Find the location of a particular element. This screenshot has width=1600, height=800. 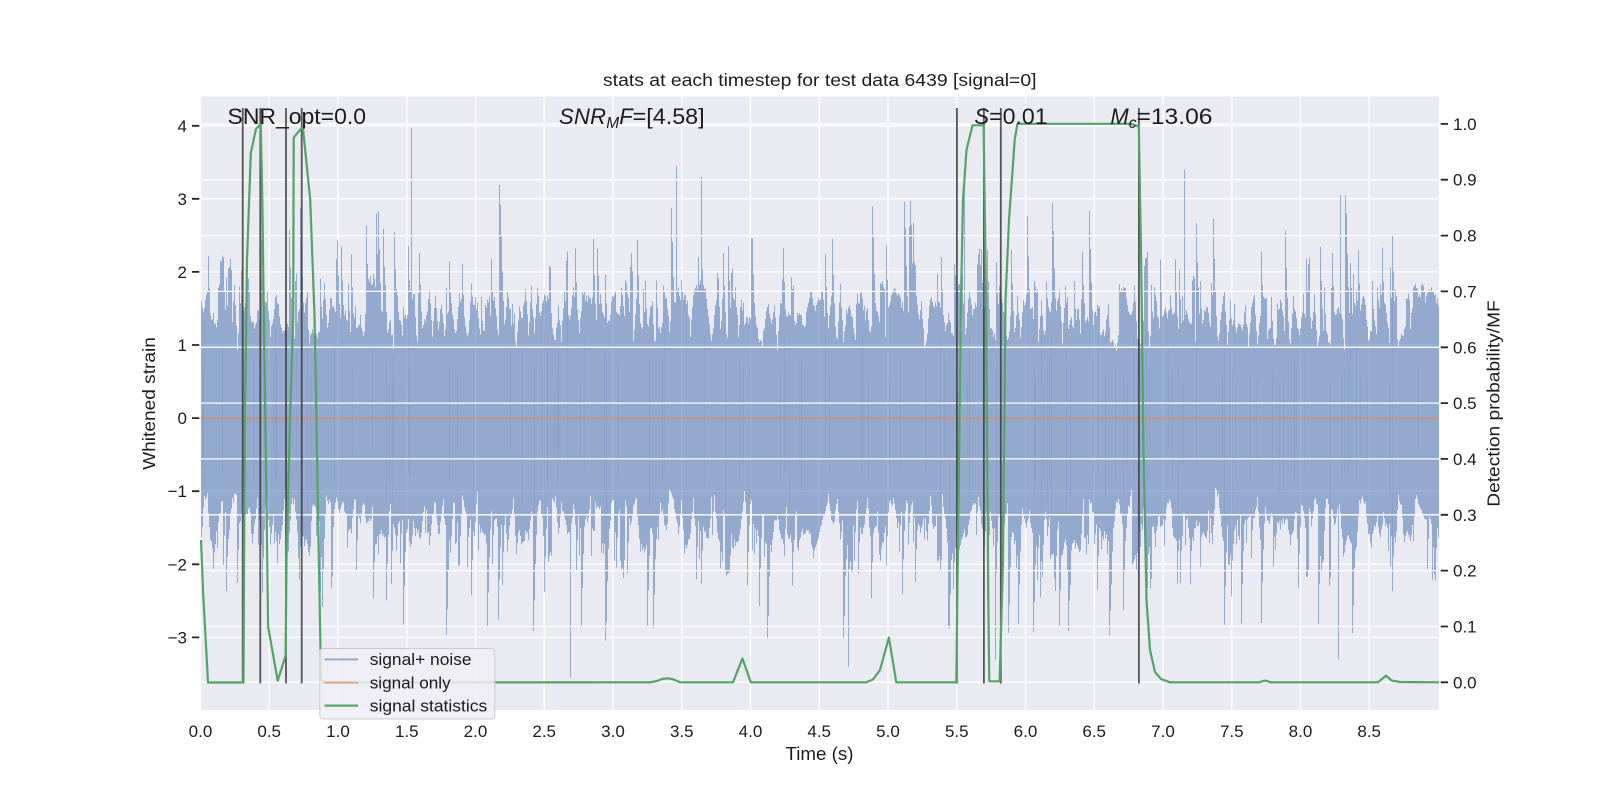

svg-text: 1.5 is located at coordinates (407, 731).